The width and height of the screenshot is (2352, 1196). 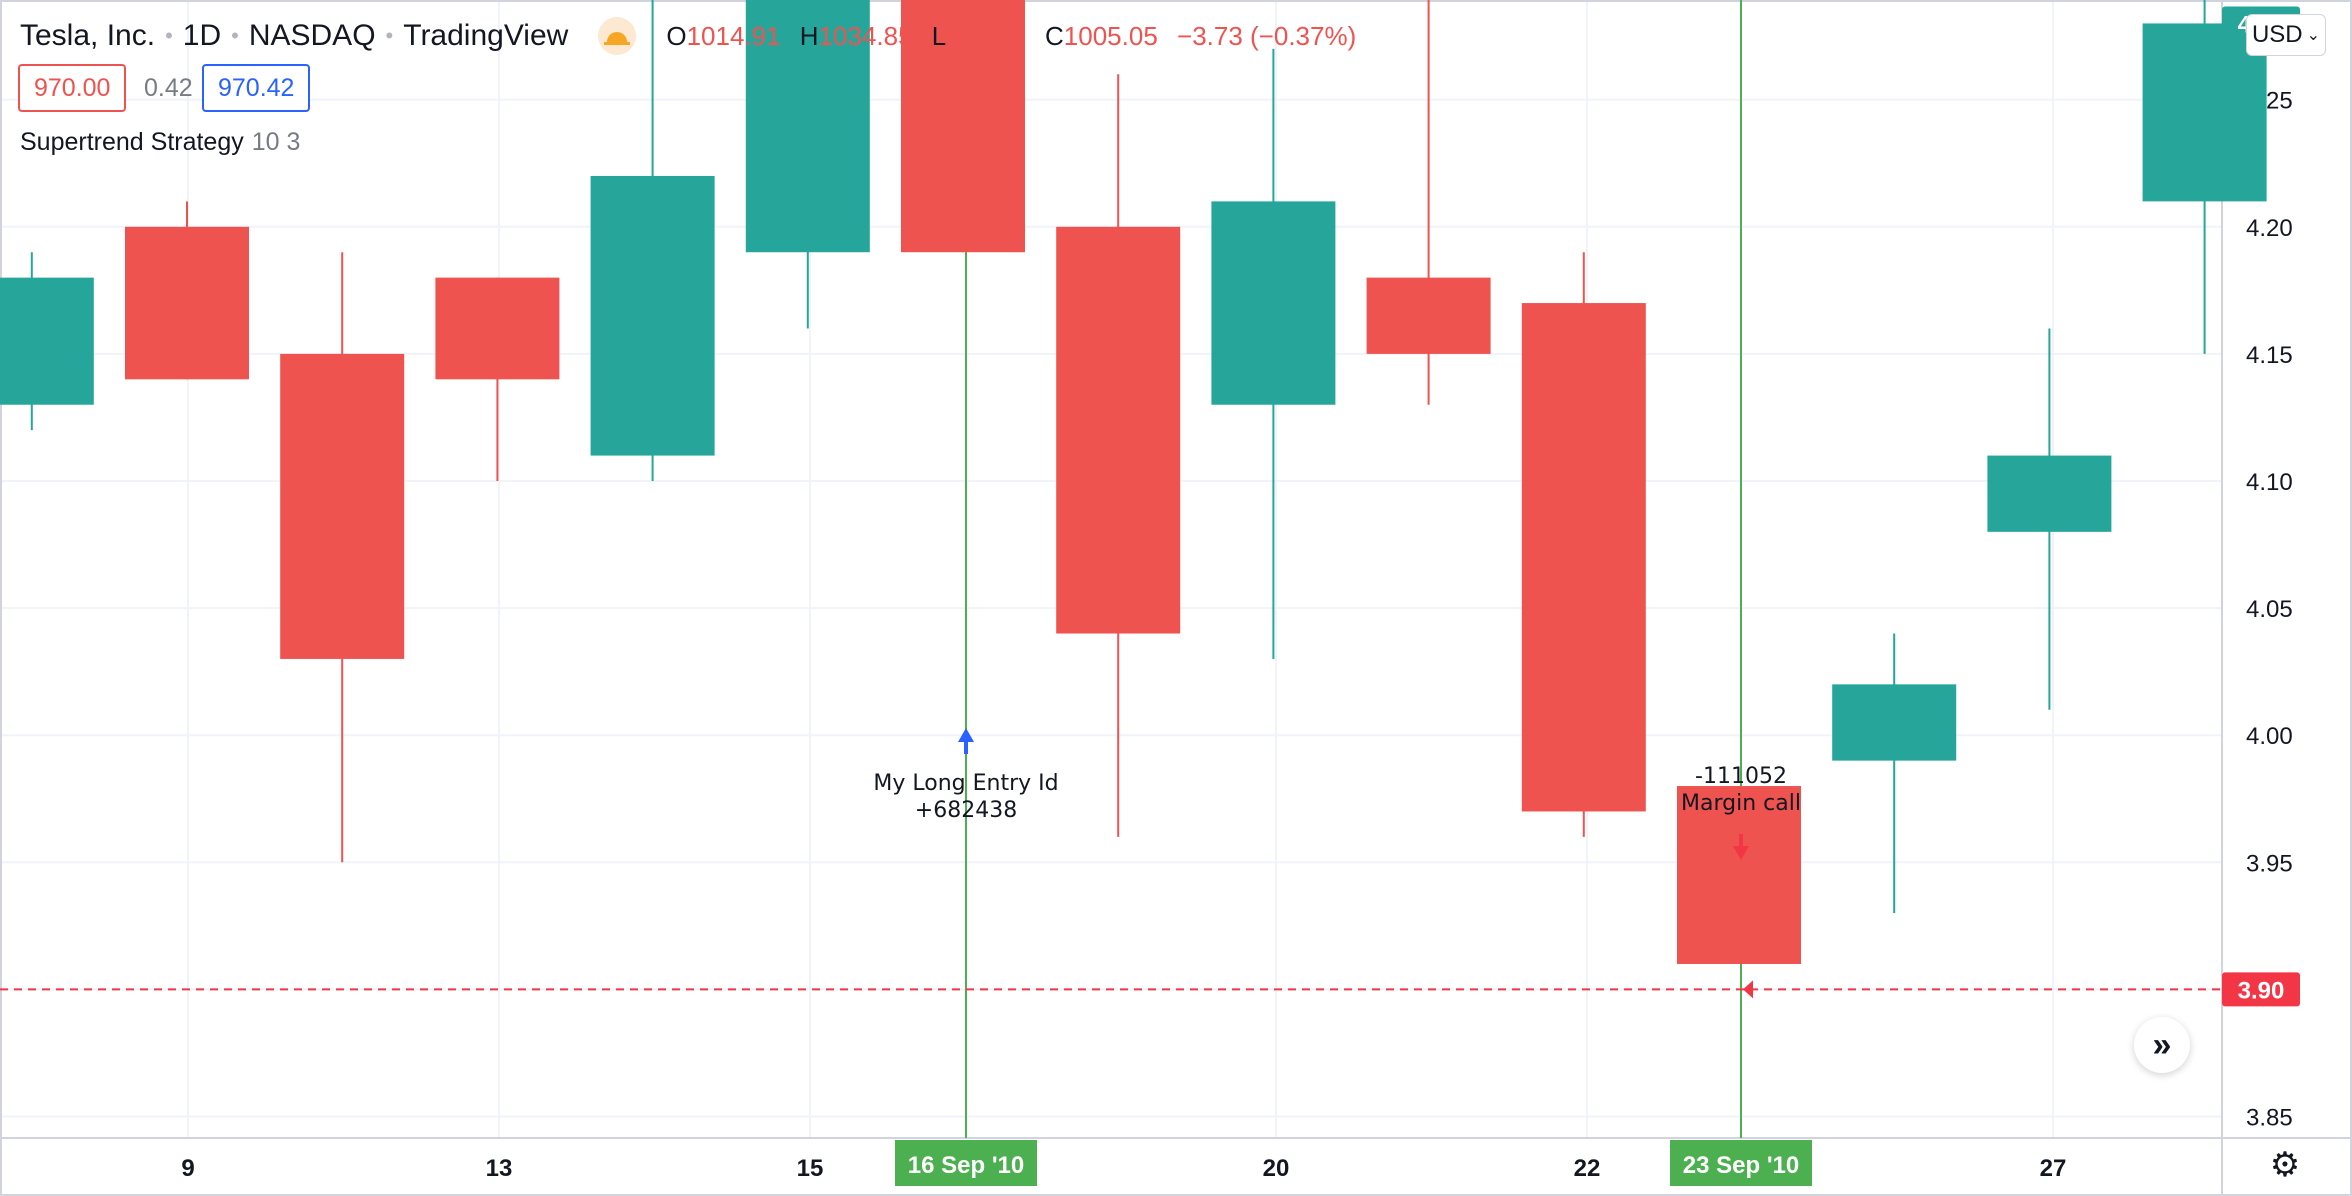 I want to click on interval-label: 1D, so click(x=202, y=35).